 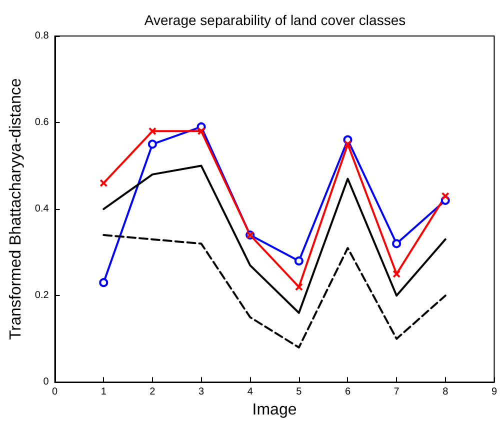 I want to click on x-tick-label: 3, so click(x=201, y=392).